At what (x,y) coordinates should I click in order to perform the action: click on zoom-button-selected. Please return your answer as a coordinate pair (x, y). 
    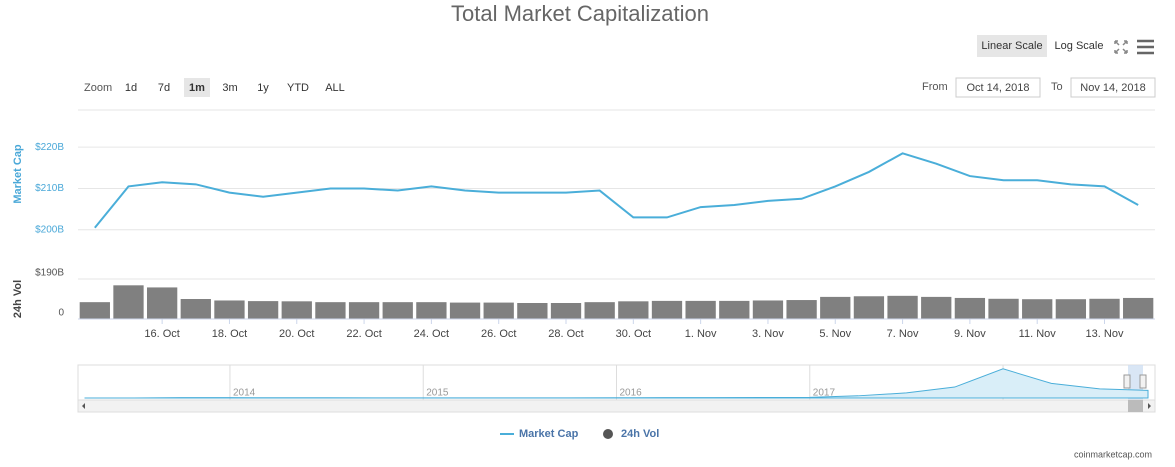
    Looking at the image, I should click on (197, 87).